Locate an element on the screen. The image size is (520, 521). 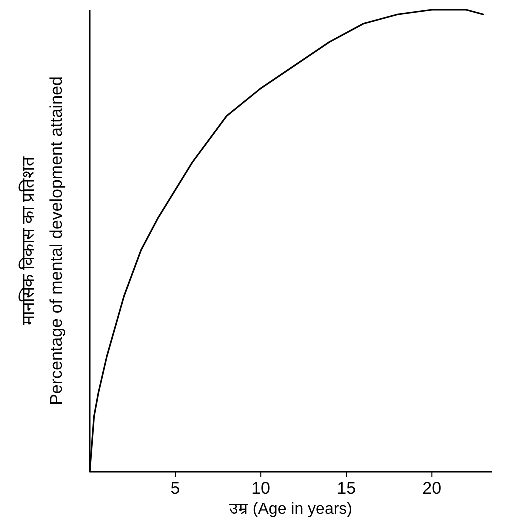
x-tick-label: 5 is located at coordinates (175, 488).